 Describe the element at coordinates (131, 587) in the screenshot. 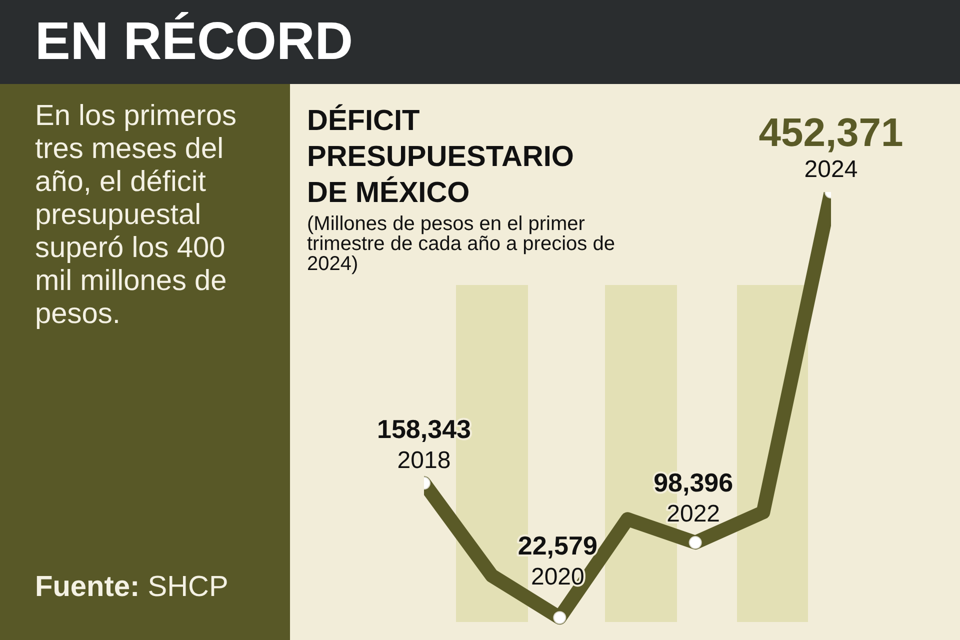

I see `source-note: Fuente: SHCP` at that location.